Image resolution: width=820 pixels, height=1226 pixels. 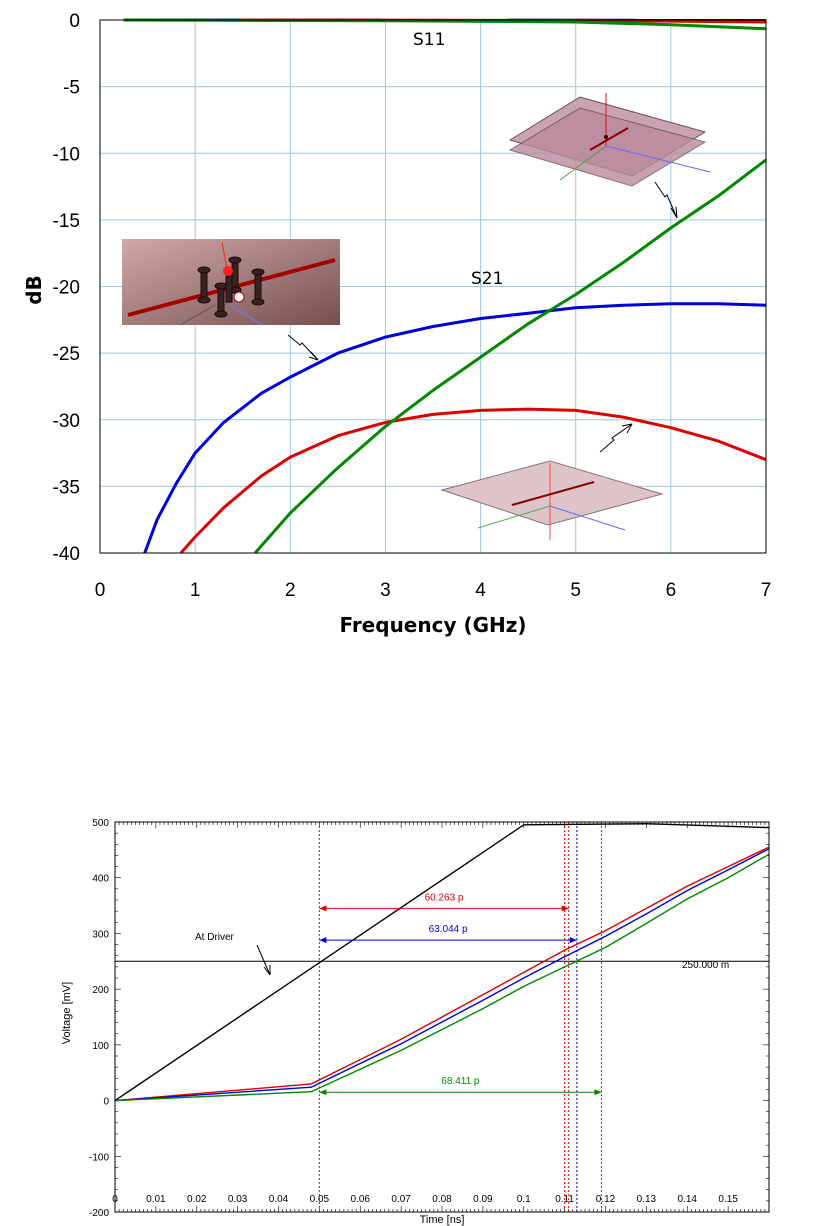 What do you see at coordinates (100, 990) in the screenshot?
I see `y-tick-label: 200` at bounding box center [100, 990].